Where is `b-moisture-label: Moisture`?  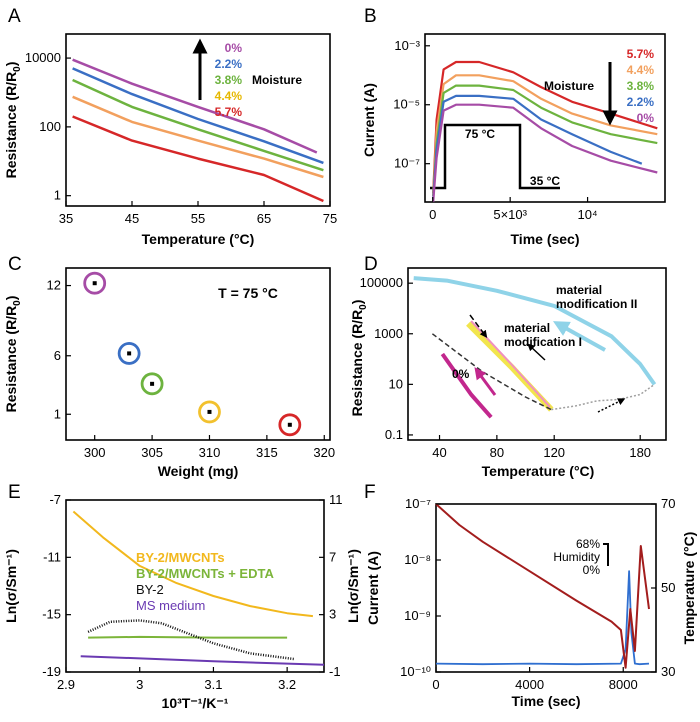 b-moisture-label: Moisture is located at coordinates (569, 86).